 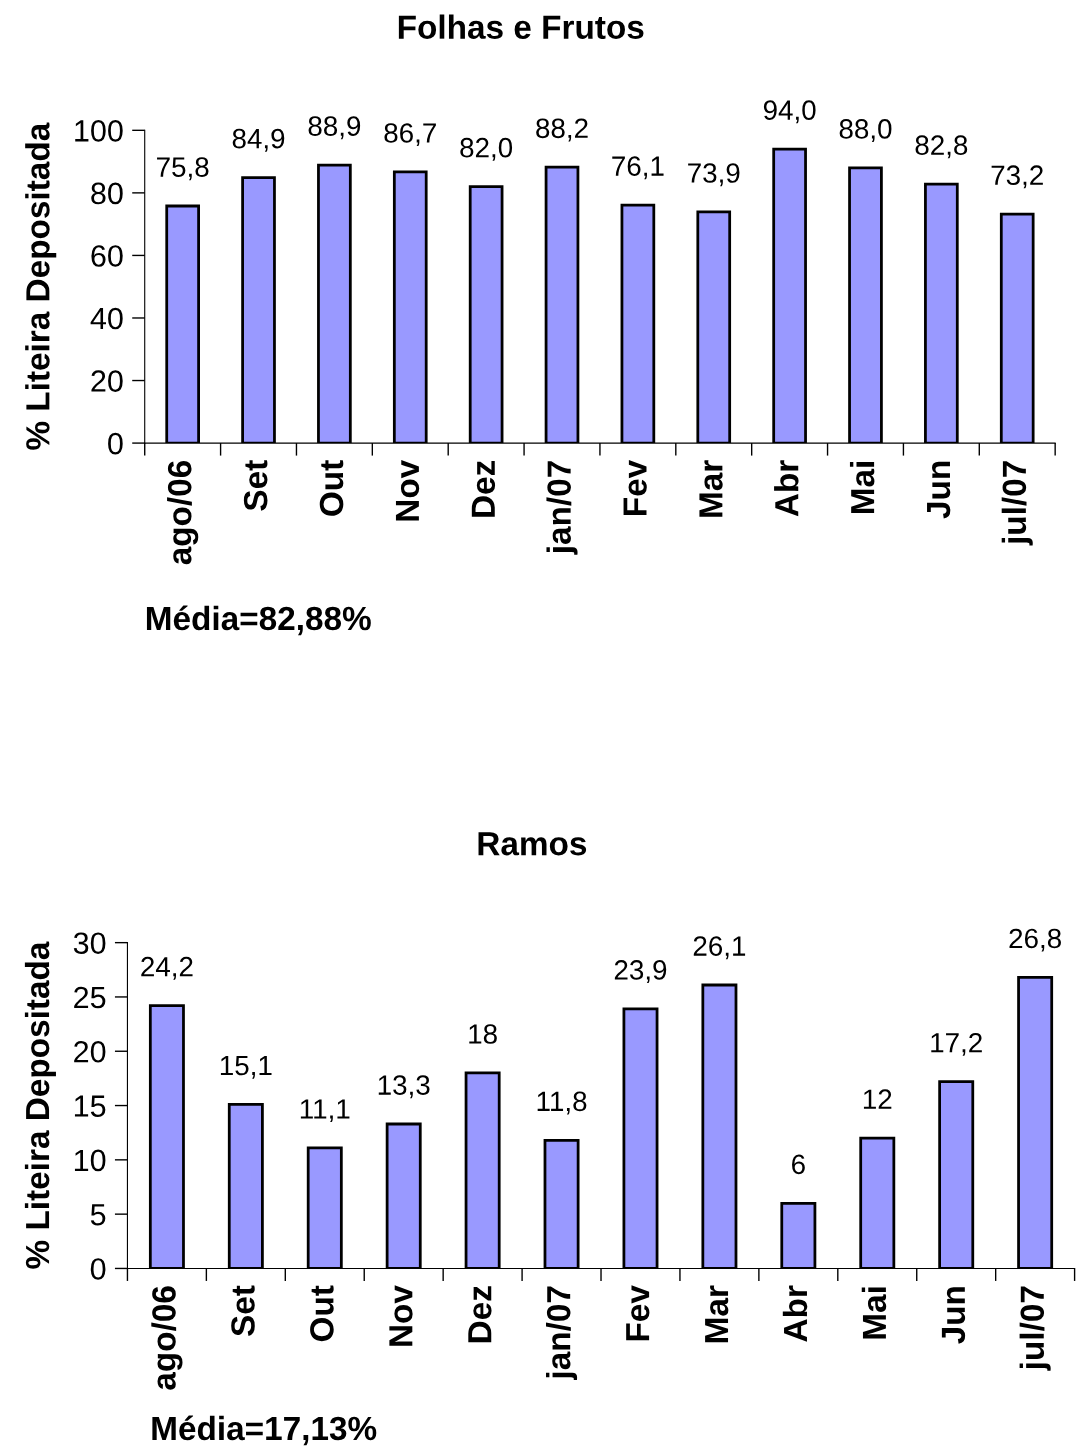 What do you see at coordinates (89, 943) in the screenshot?
I see `y-tick-label: 30` at bounding box center [89, 943].